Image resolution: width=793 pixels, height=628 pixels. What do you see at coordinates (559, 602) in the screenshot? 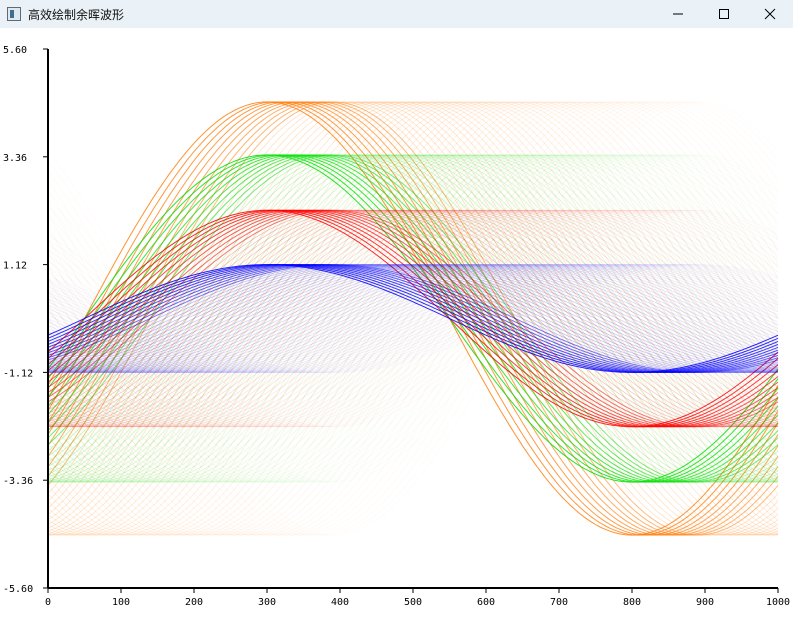
I see `x-tick-label: 700` at bounding box center [559, 602].